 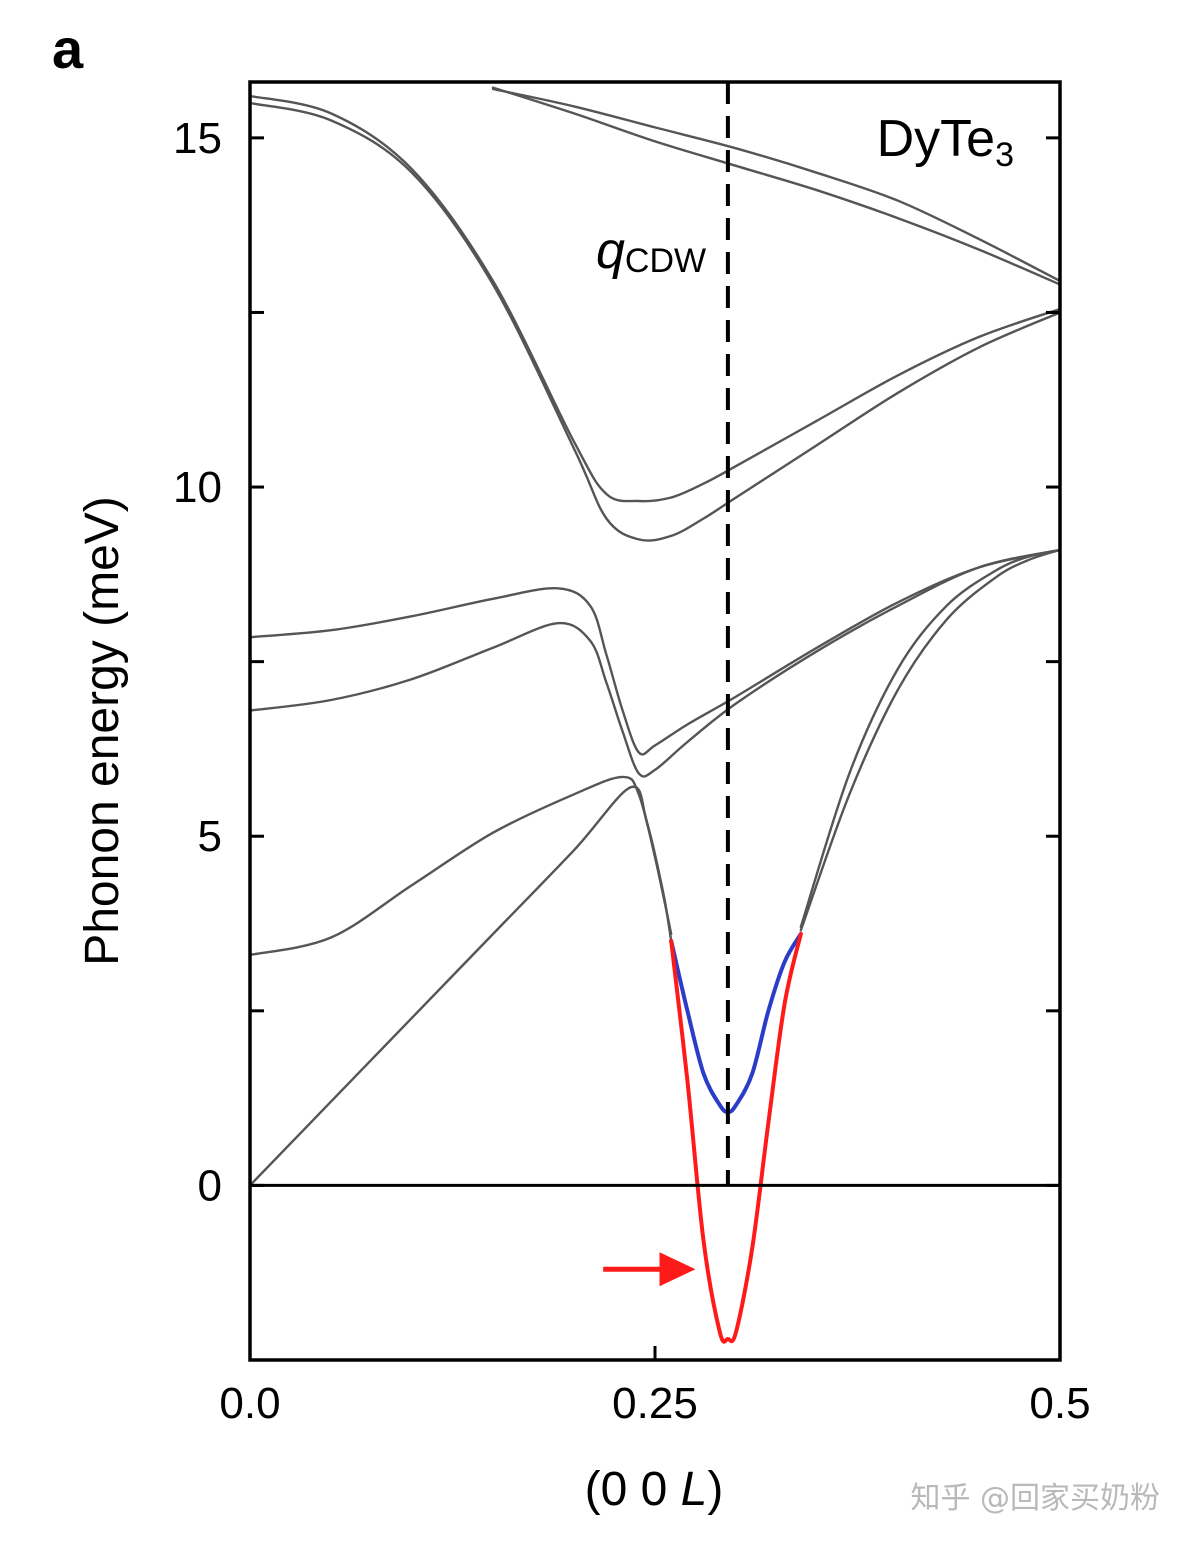 I want to click on material-subscript: 3, so click(x=1004, y=155).